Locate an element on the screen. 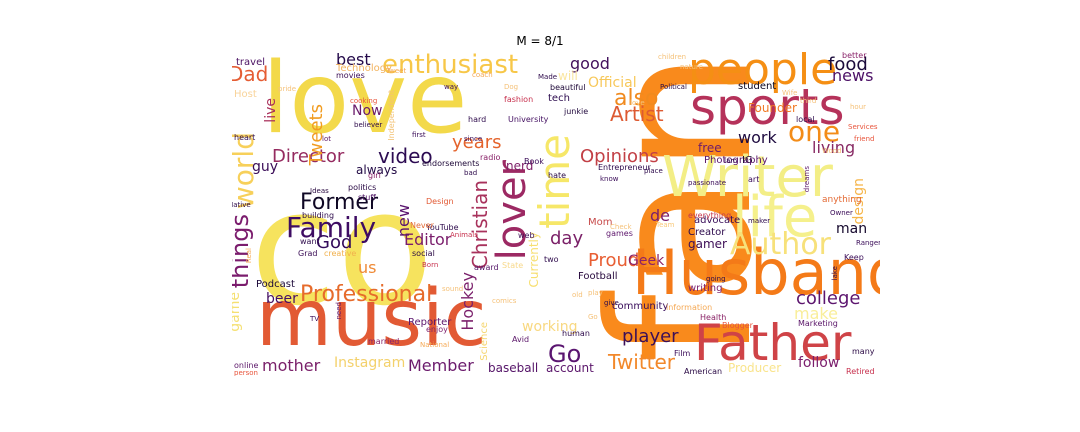 This screenshot has width=1080, height=432. cloud-word: Independent is located at coordinates (391, 115).